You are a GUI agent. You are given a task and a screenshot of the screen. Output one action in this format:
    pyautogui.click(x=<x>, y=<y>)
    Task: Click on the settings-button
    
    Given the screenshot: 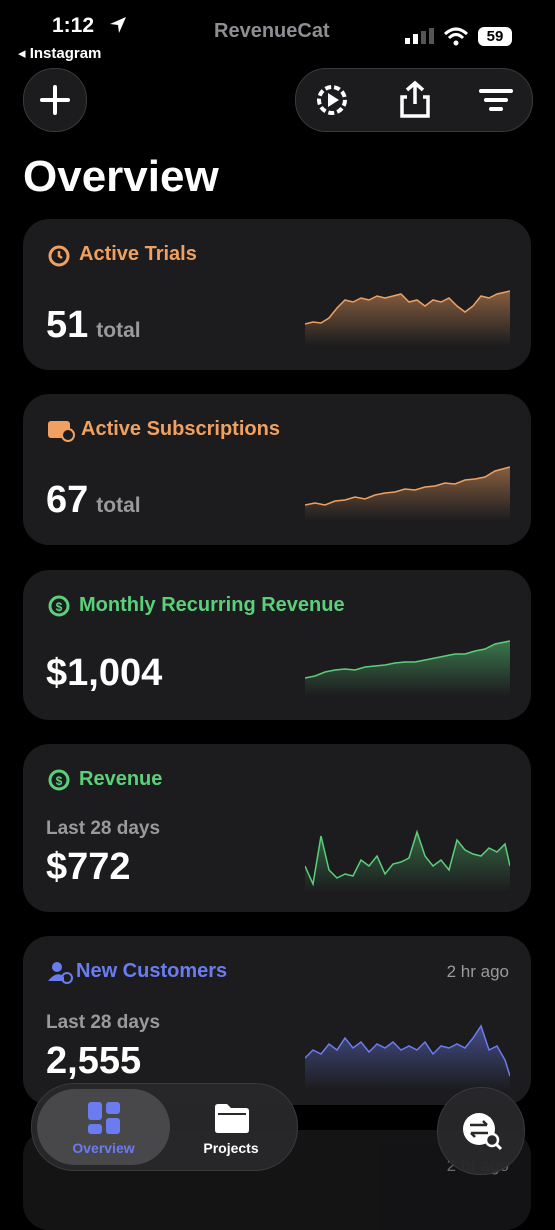 What is the action you would take?
    pyautogui.click(x=332, y=100)
    